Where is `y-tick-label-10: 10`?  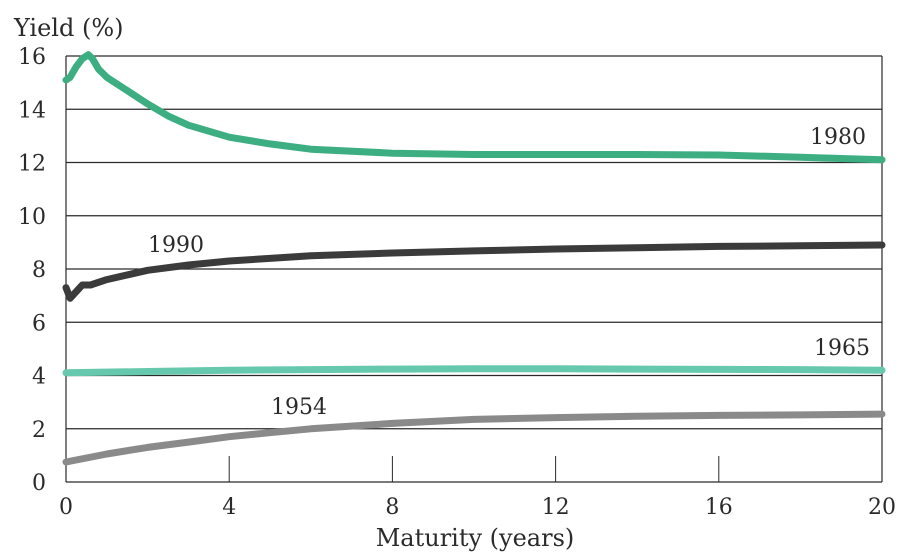 y-tick-label-10: 10 is located at coordinates (32, 217).